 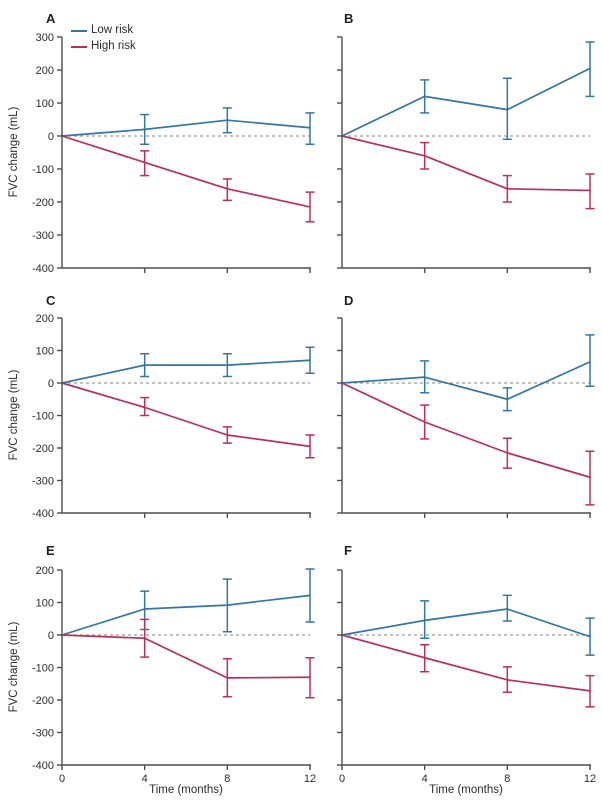 I want to click on legend-item-high-risk: High risk, so click(x=103, y=46).